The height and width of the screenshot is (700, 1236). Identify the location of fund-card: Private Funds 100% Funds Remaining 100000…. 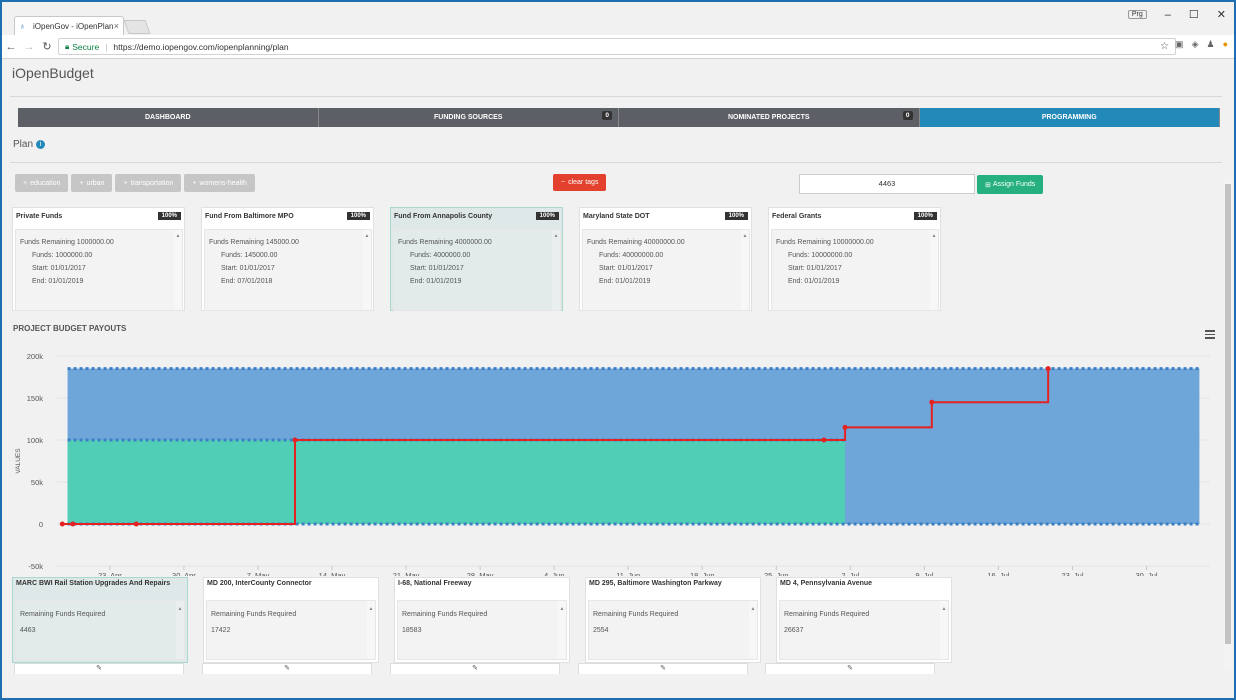
(98, 259).